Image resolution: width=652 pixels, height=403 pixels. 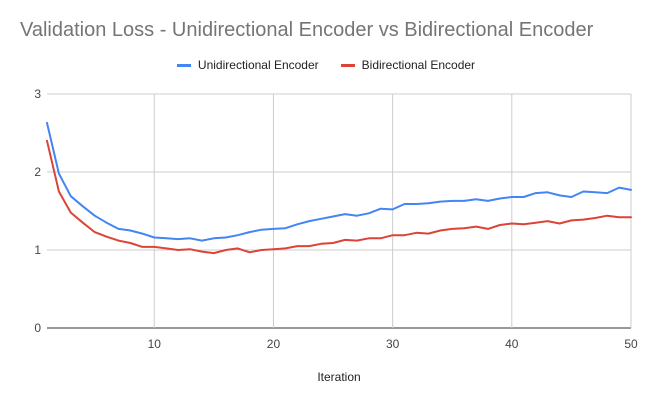 What do you see at coordinates (274, 344) in the screenshot?
I see `x-tick-label: 20` at bounding box center [274, 344].